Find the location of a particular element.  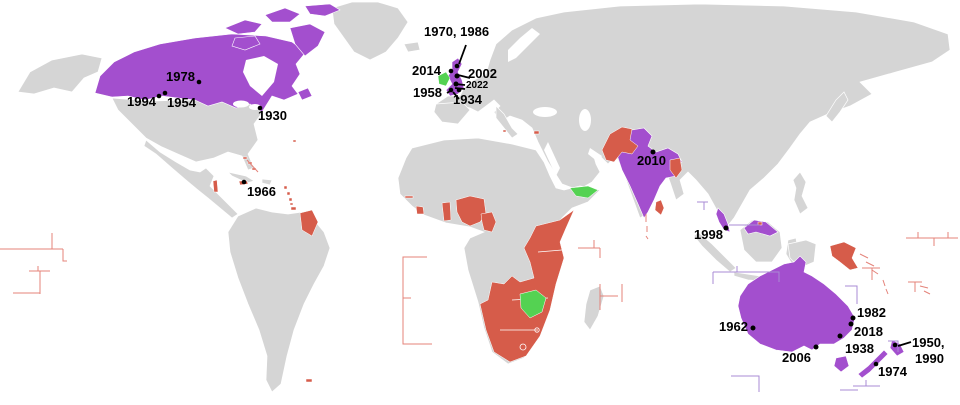

canada-region is located at coordinates (200, 73).